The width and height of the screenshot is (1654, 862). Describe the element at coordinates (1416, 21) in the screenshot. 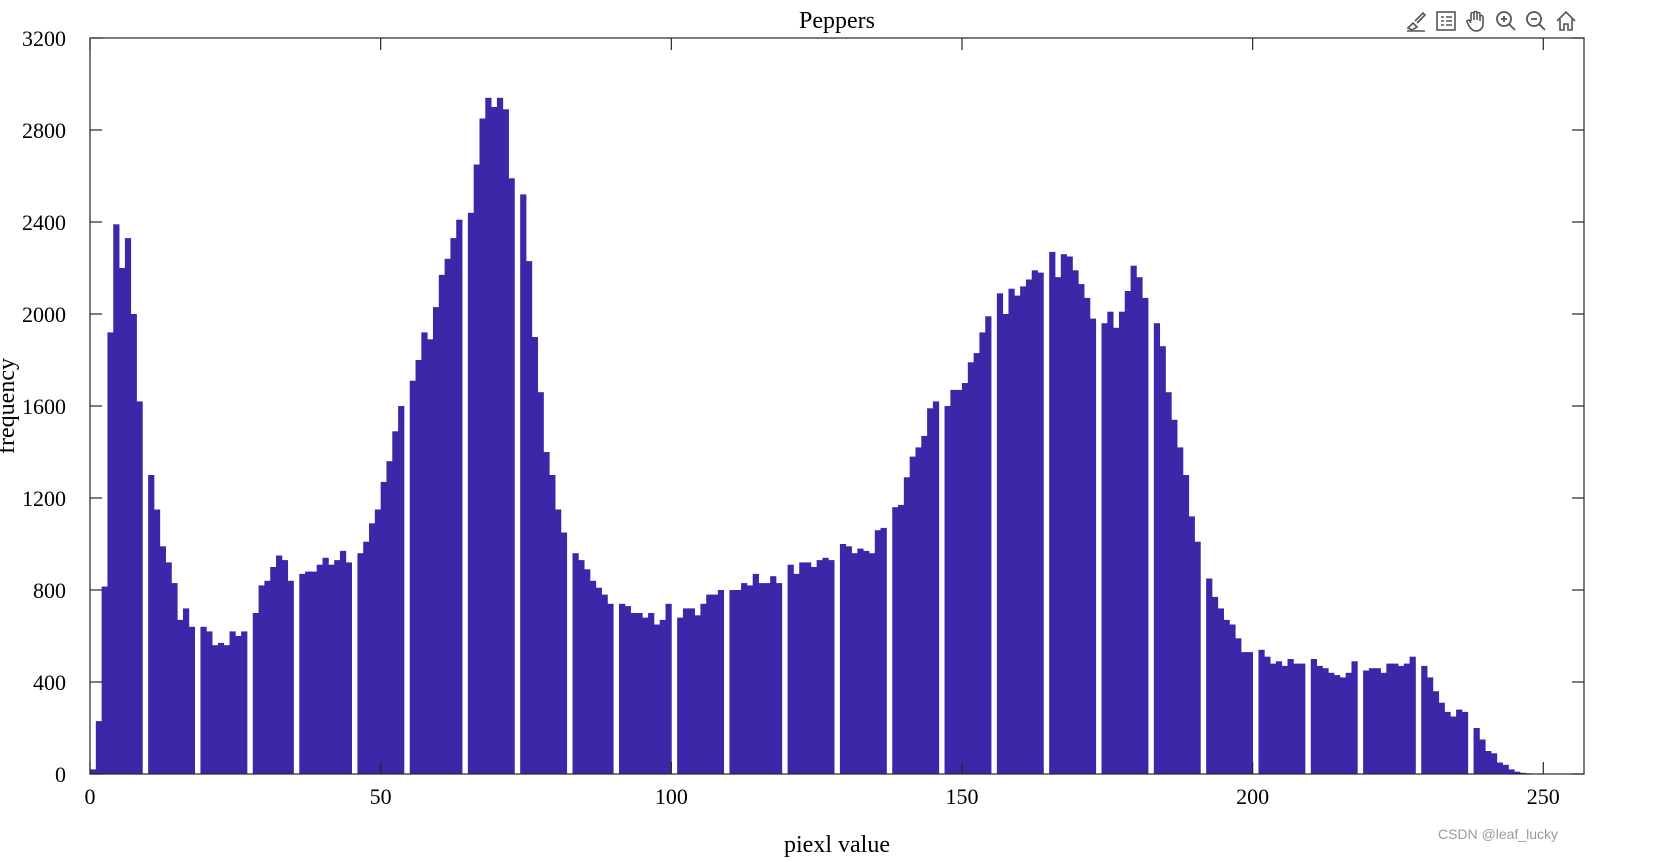

I see `brush-icon` at that location.